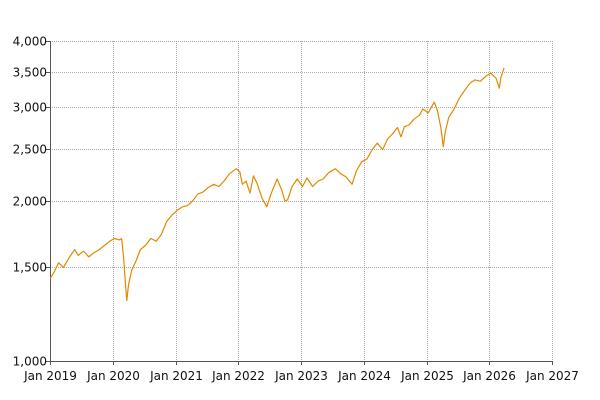  What do you see at coordinates (552, 376) in the screenshot?
I see `x-tick-label: Jan 2027` at bounding box center [552, 376].